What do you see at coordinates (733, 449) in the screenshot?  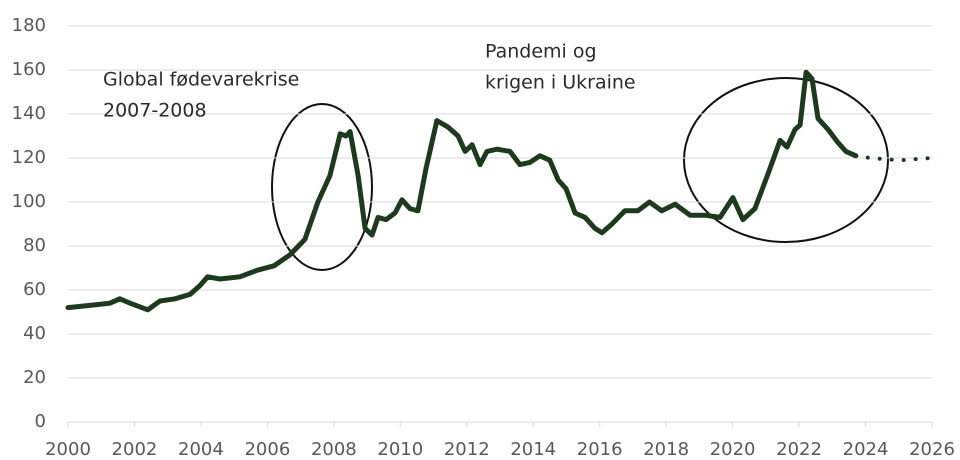 I see `x-tick-label: 2020` at bounding box center [733, 449].